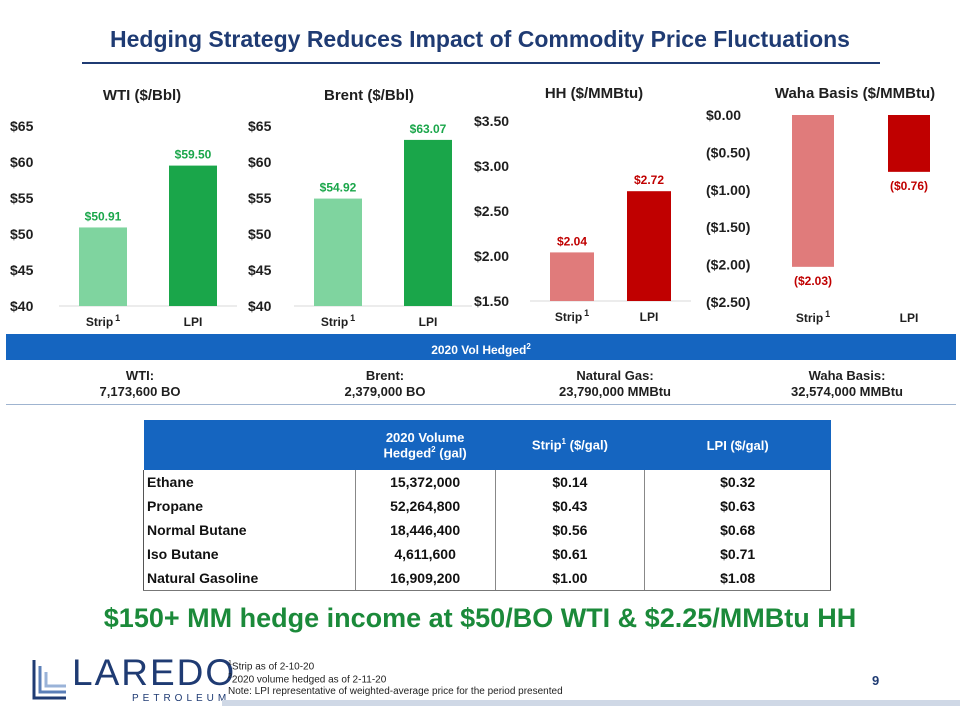 This screenshot has height=720, width=960. I want to click on product-cell: Natural Gasoline, so click(249, 578).